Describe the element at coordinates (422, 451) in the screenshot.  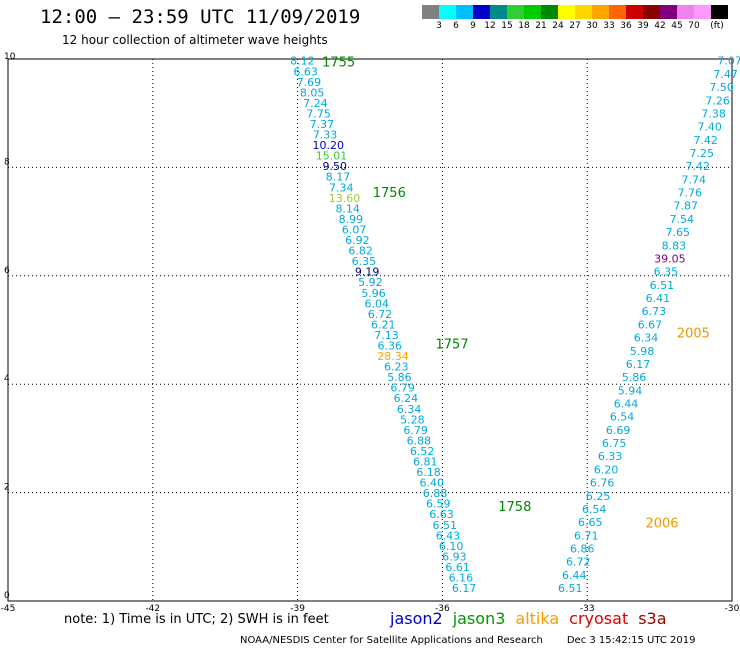
I see `wave-height-value: 6.52` at that location.